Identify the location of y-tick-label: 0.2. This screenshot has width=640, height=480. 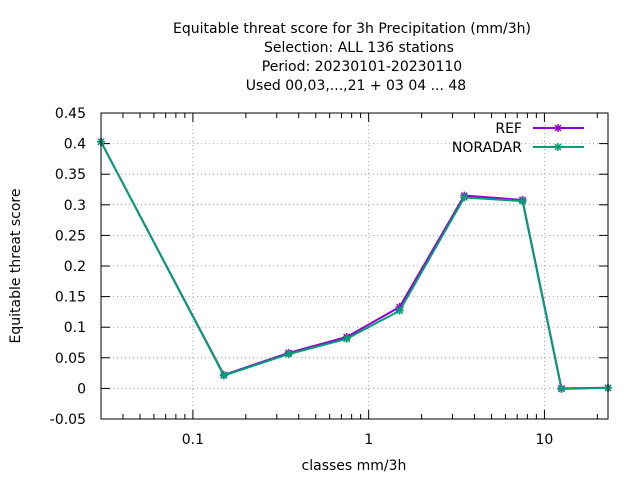
(75, 267).